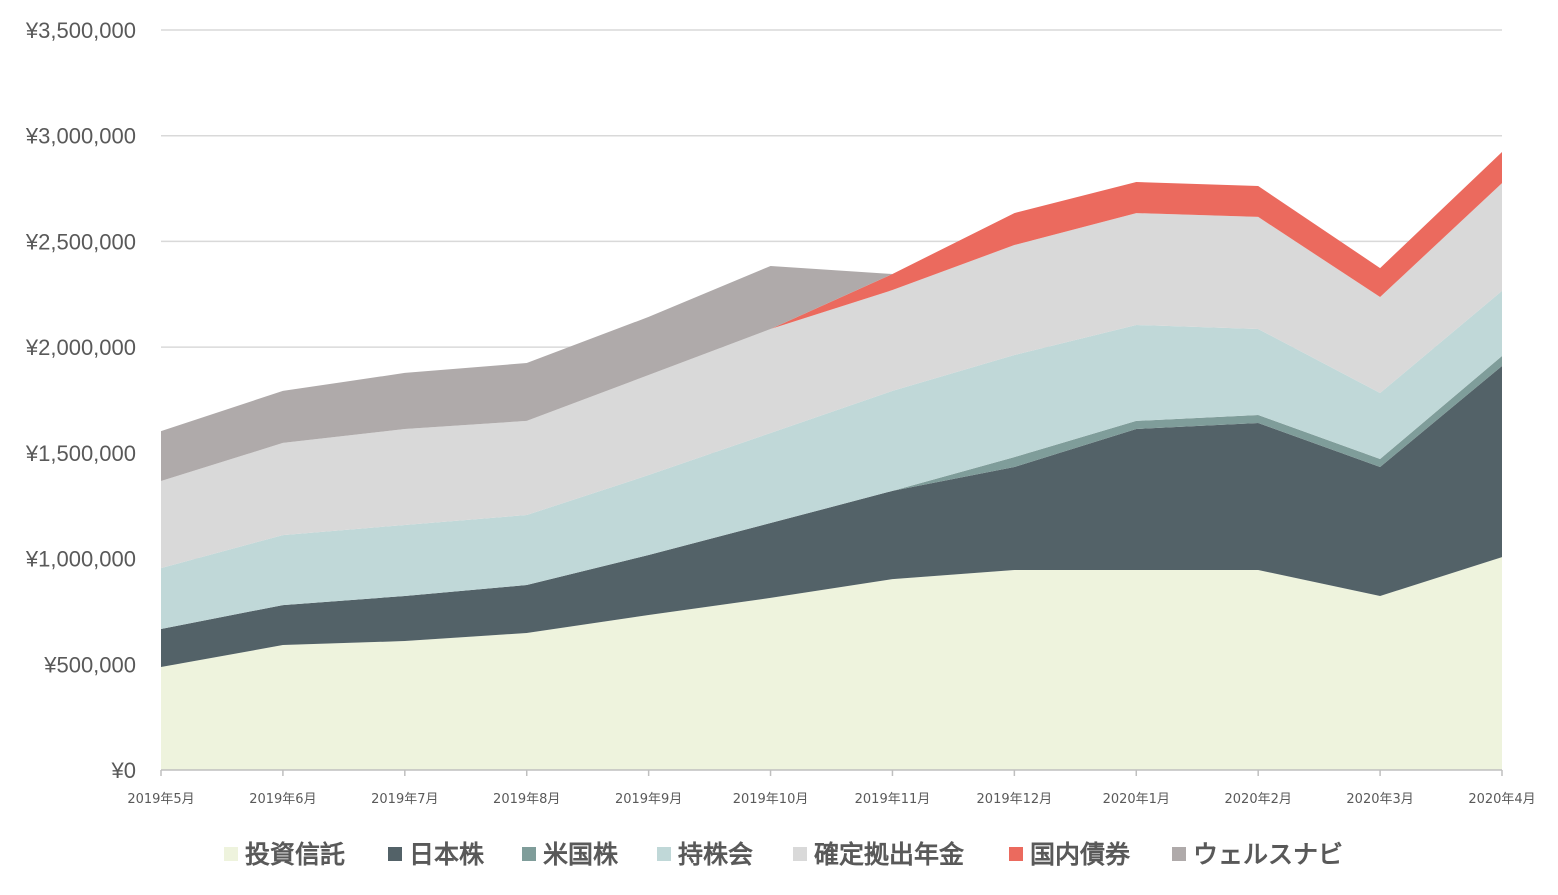 This screenshot has height=895, width=1558. I want to click on legend-label: 持株会, so click(715, 854).